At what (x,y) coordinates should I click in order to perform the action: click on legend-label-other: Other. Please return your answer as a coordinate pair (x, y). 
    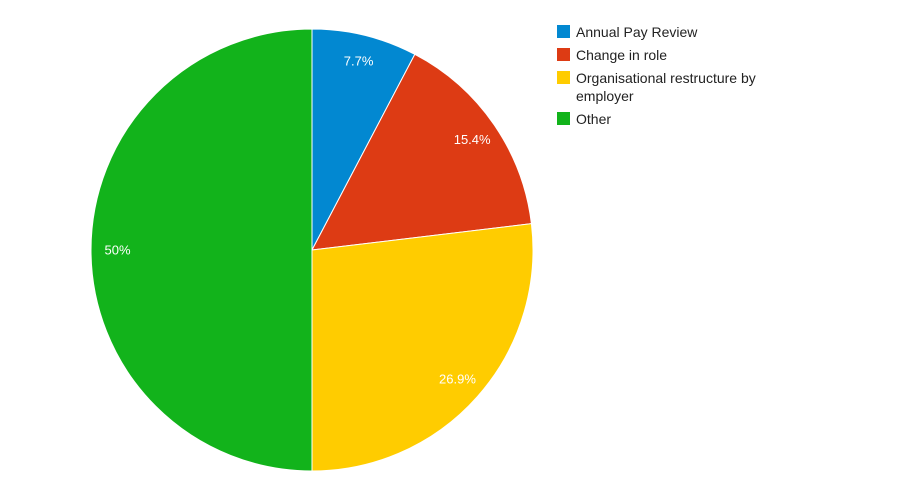
    Looking at the image, I should click on (594, 119).